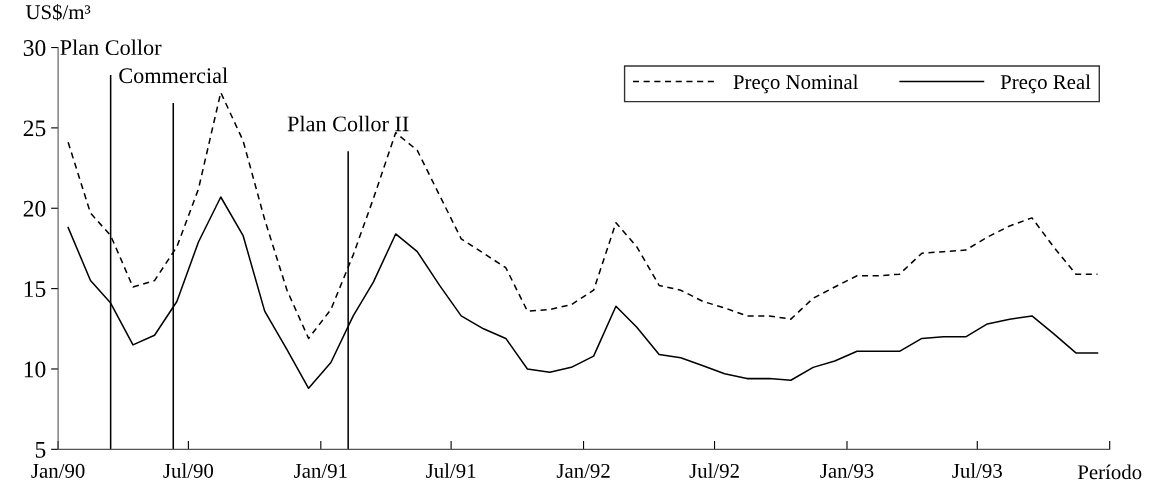 Image resolution: width=1162 pixels, height=490 pixels. Describe the element at coordinates (58, 470) in the screenshot. I see `x-tick-label: Jan/90` at that location.